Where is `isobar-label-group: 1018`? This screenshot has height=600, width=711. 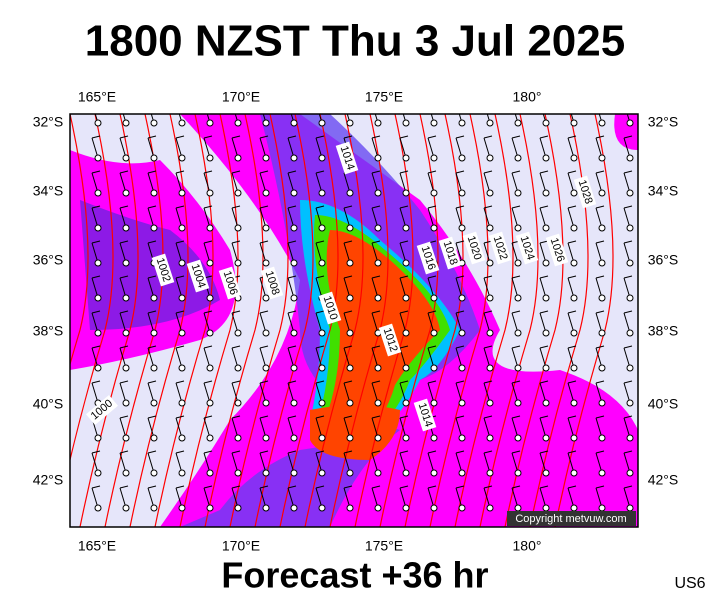 isobar-label-group: 1018 is located at coordinates (450, 253).